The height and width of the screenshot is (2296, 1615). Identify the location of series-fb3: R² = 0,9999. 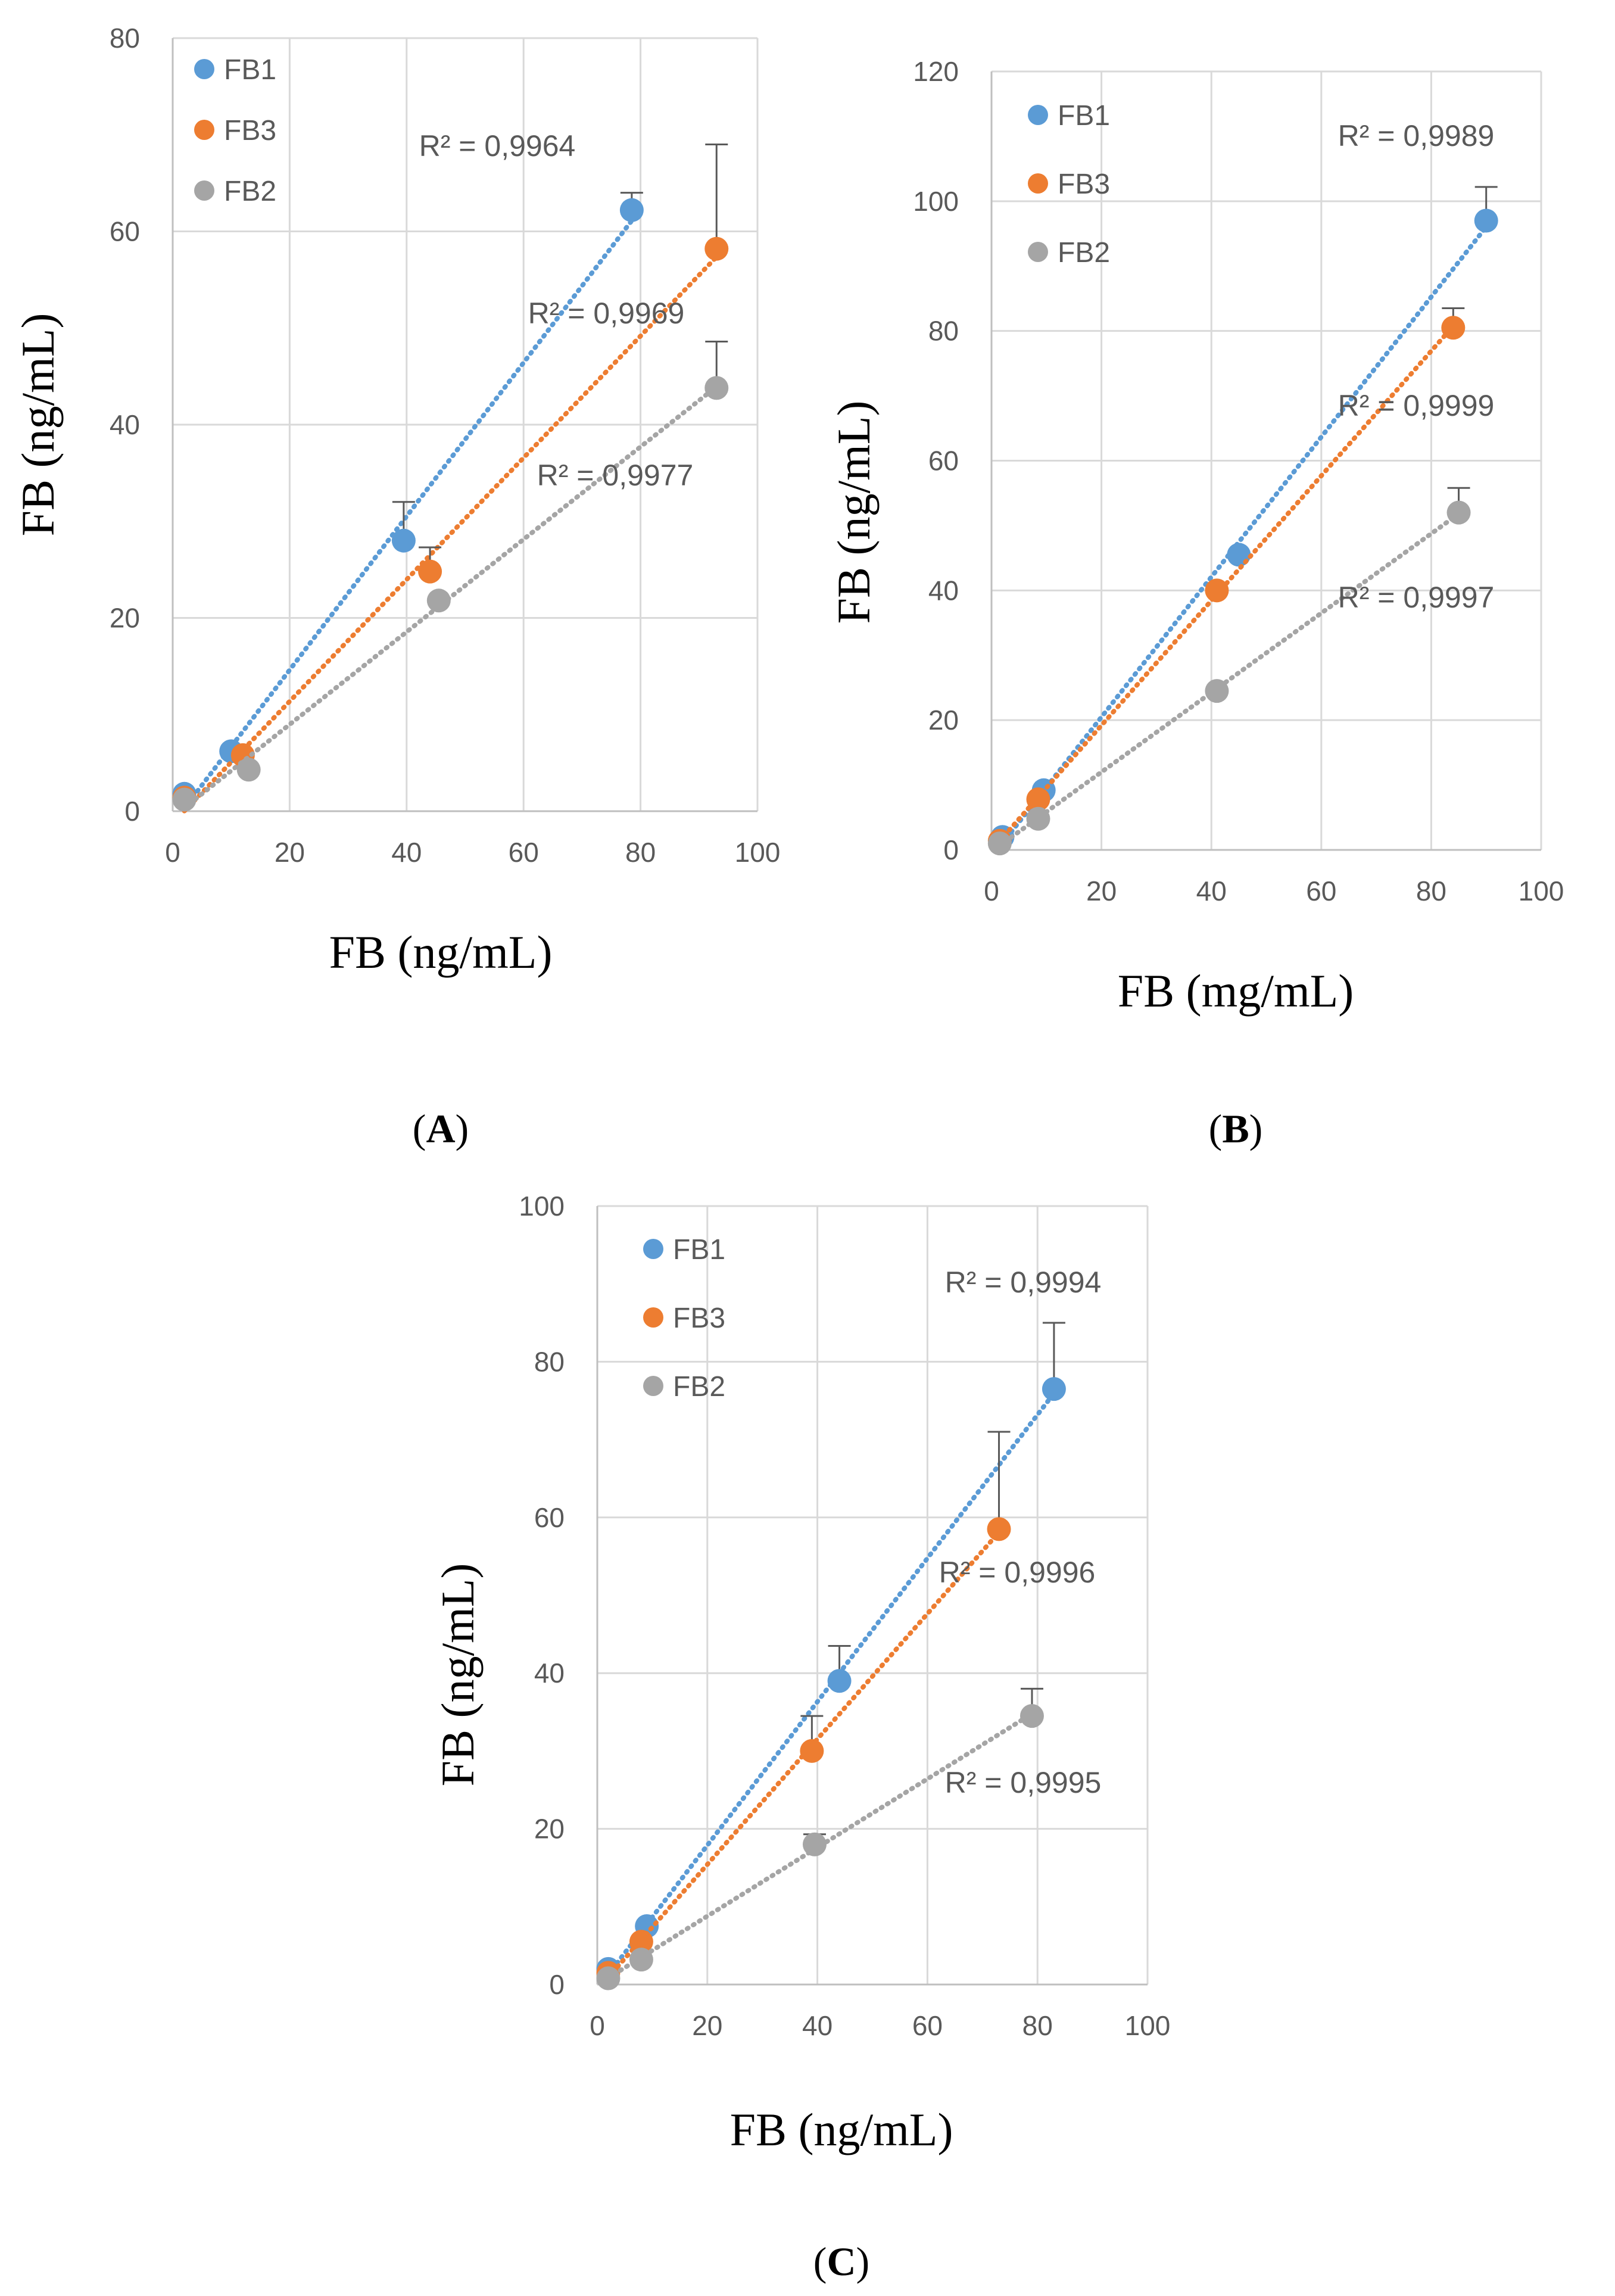
(1240, 580).